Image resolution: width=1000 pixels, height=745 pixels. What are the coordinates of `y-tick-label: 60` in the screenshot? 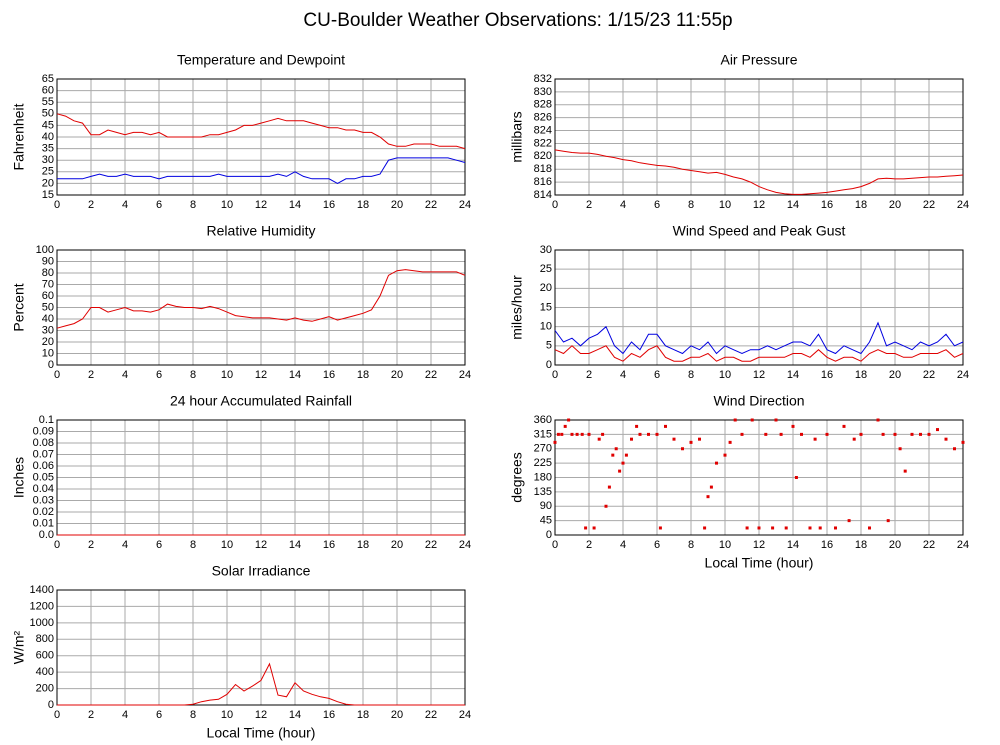 It's located at (48, 91).